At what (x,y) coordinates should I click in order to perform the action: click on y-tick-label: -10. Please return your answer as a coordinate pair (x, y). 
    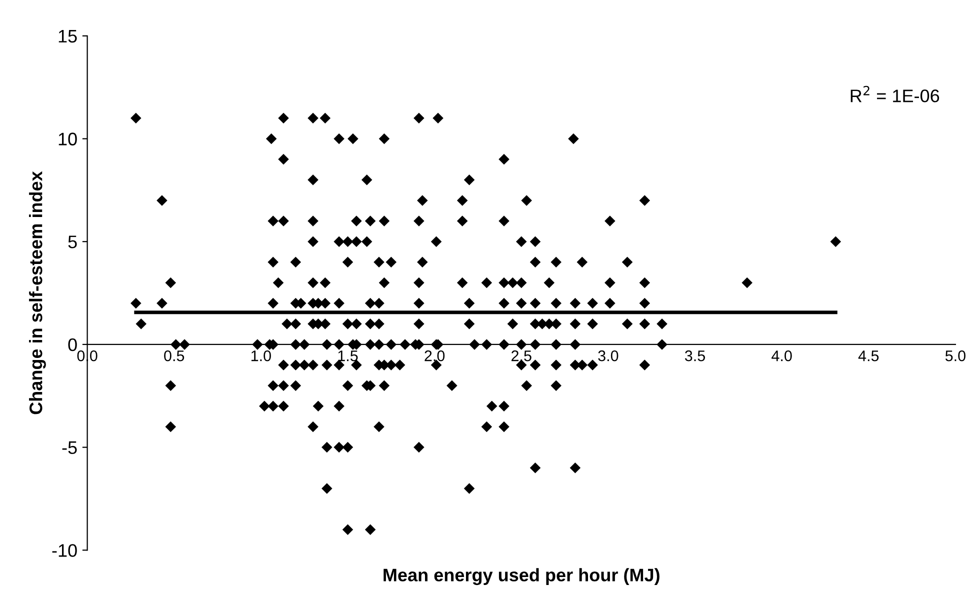
    Looking at the image, I should click on (64, 550).